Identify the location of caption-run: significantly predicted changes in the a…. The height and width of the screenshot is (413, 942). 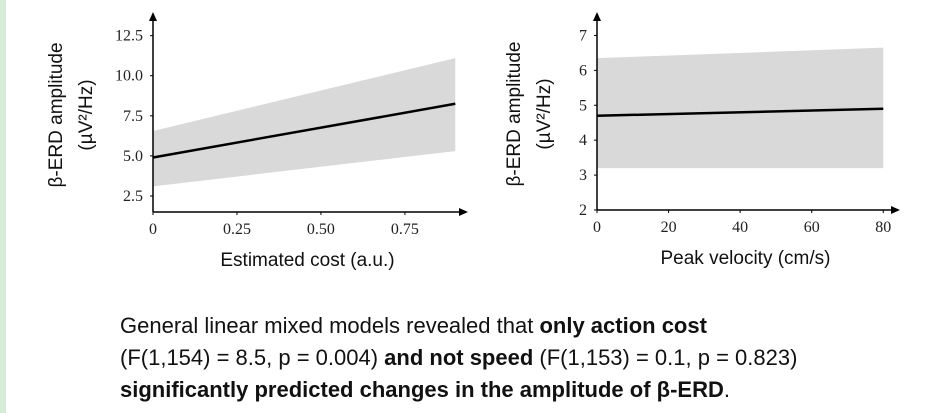
(422, 389).